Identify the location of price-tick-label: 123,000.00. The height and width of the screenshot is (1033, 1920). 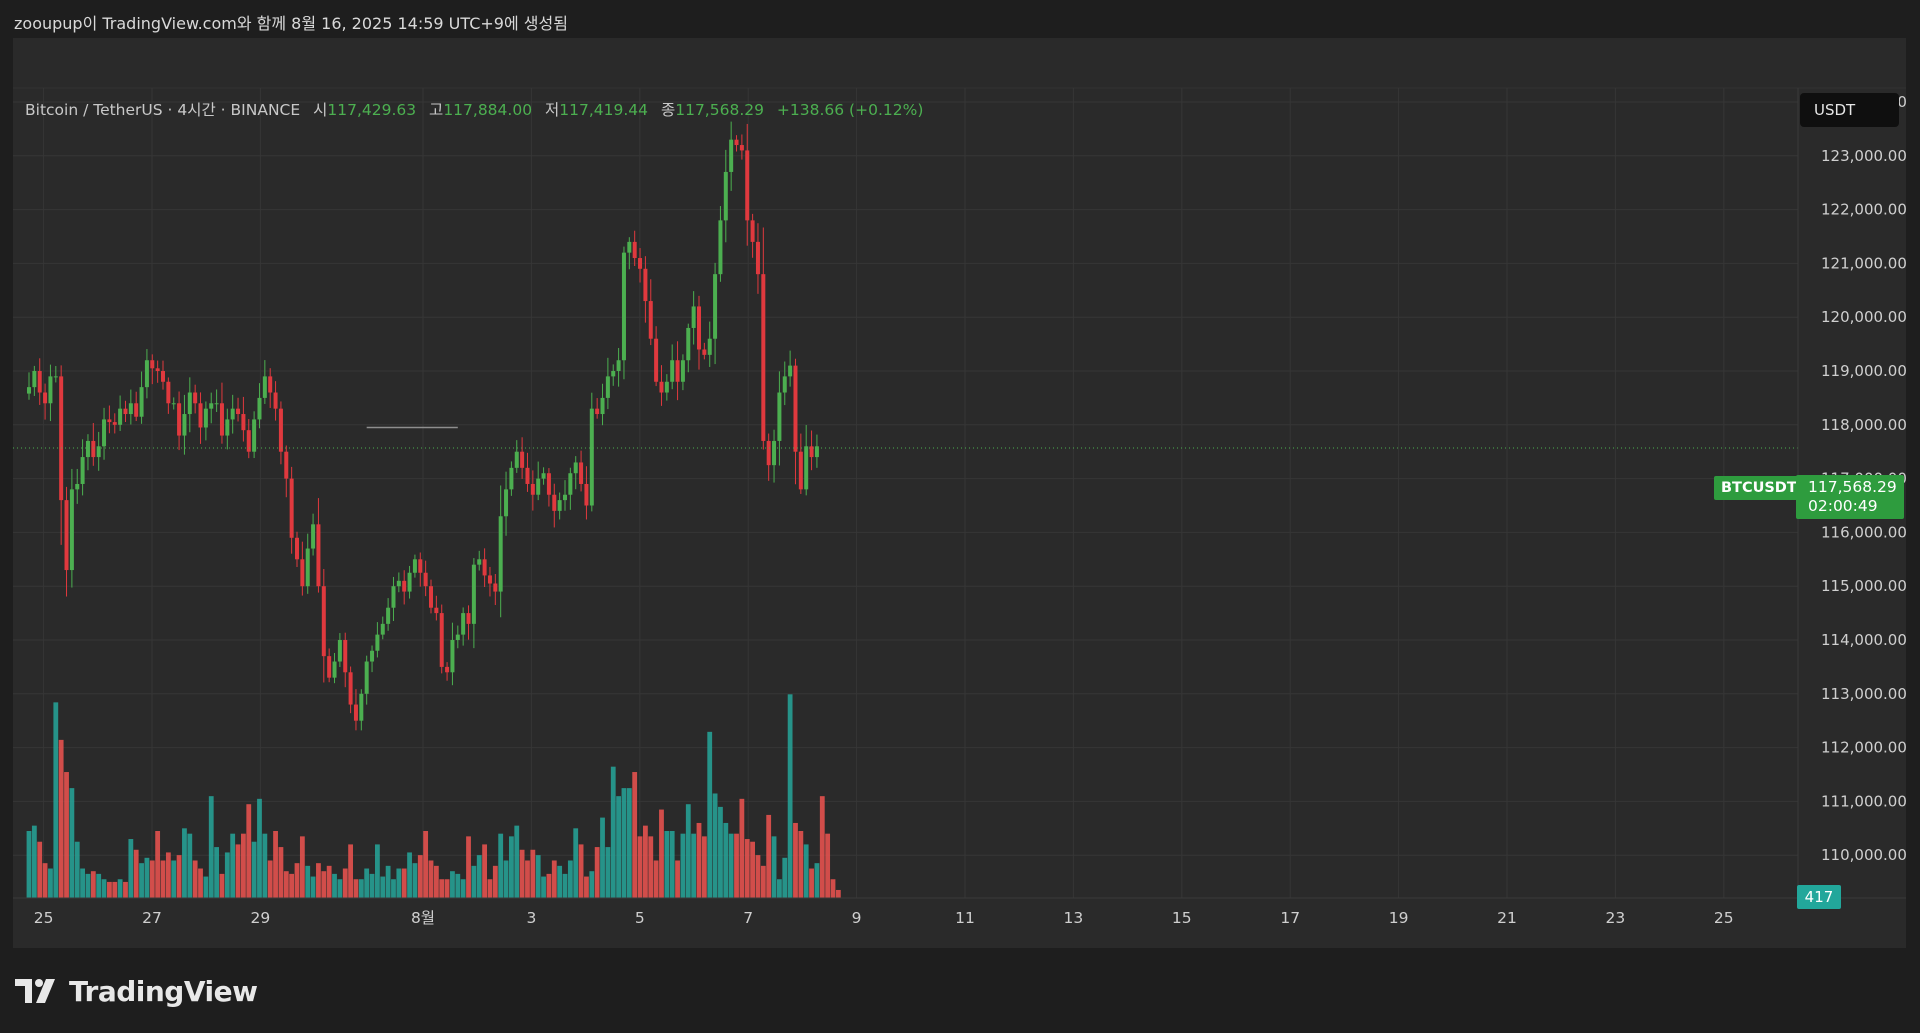
(1863, 156).